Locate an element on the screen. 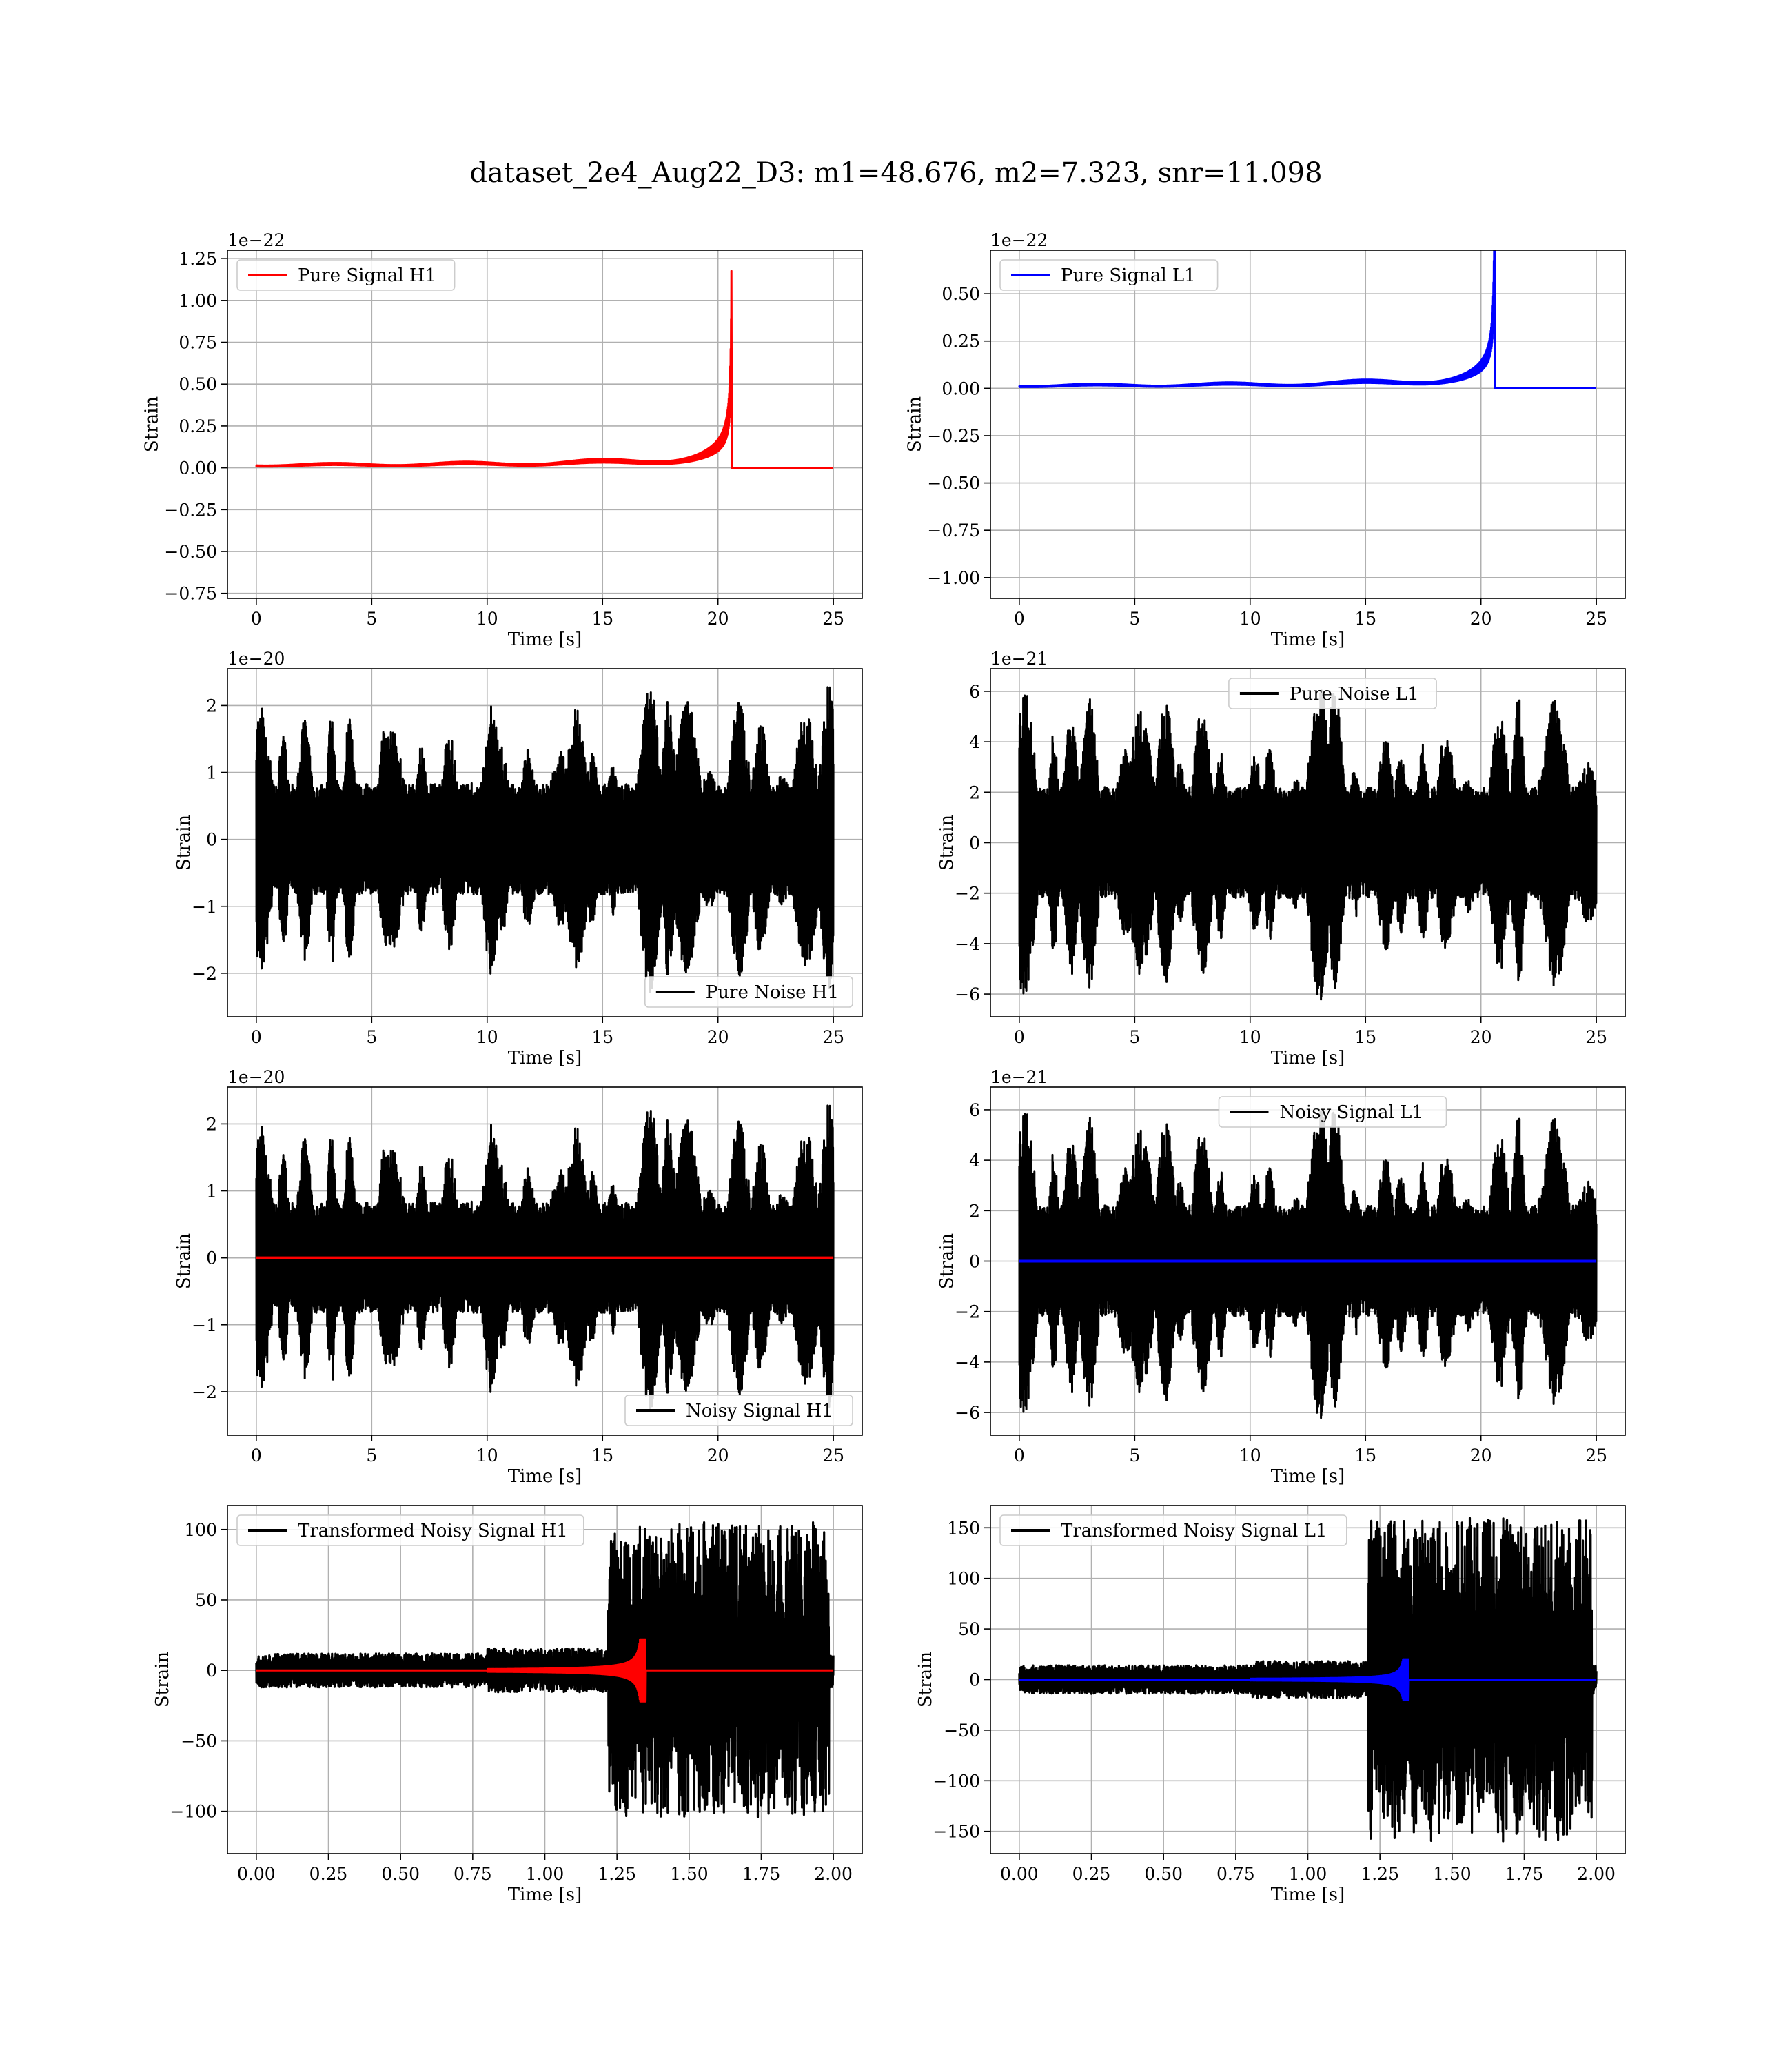  y-tick-label: −0.75 is located at coordinates (190, 594).